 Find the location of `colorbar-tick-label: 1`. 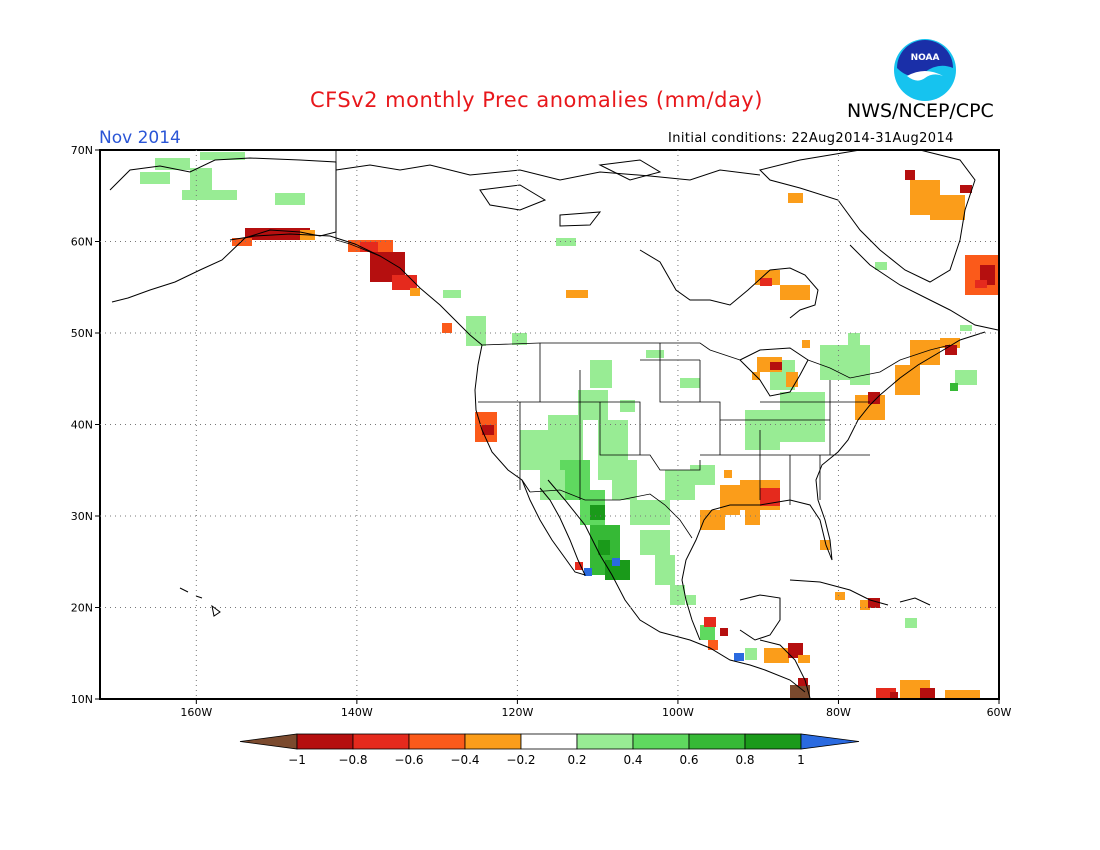

colorbar-tick-label: 1 is located at coordinates (801, 760).